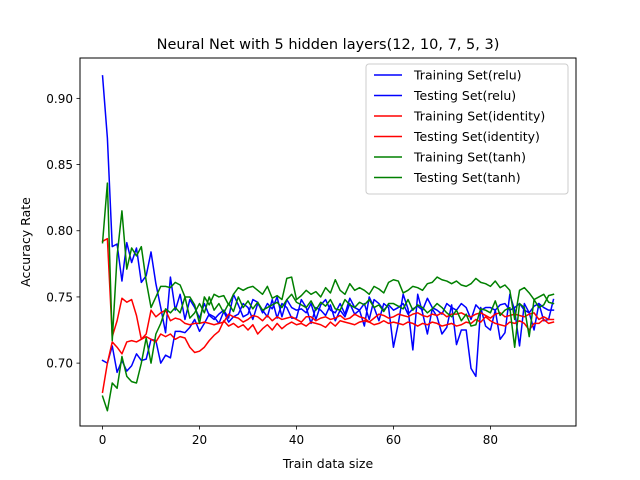 This screenshot has width=640, height=480. I want to click on x-tick-label: 60, so click(393, 440).